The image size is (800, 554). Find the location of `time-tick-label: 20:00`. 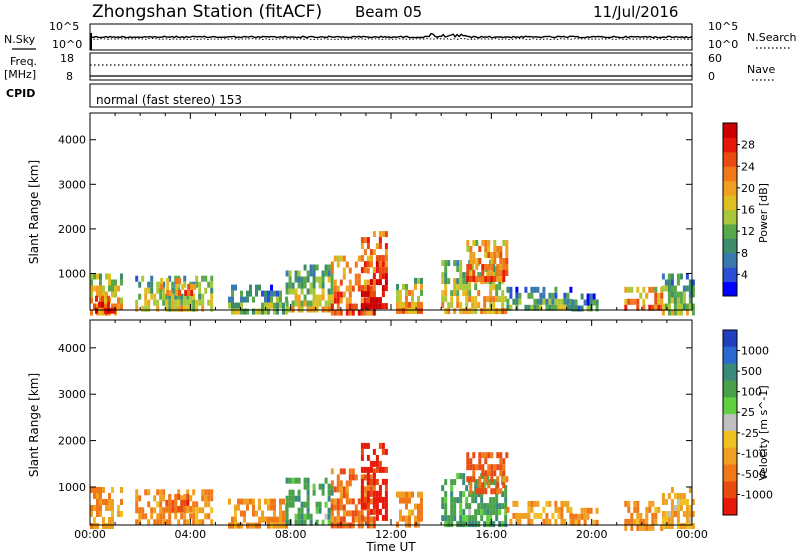

time-tick-label: 20:00 is located at coordinates (592, 534).